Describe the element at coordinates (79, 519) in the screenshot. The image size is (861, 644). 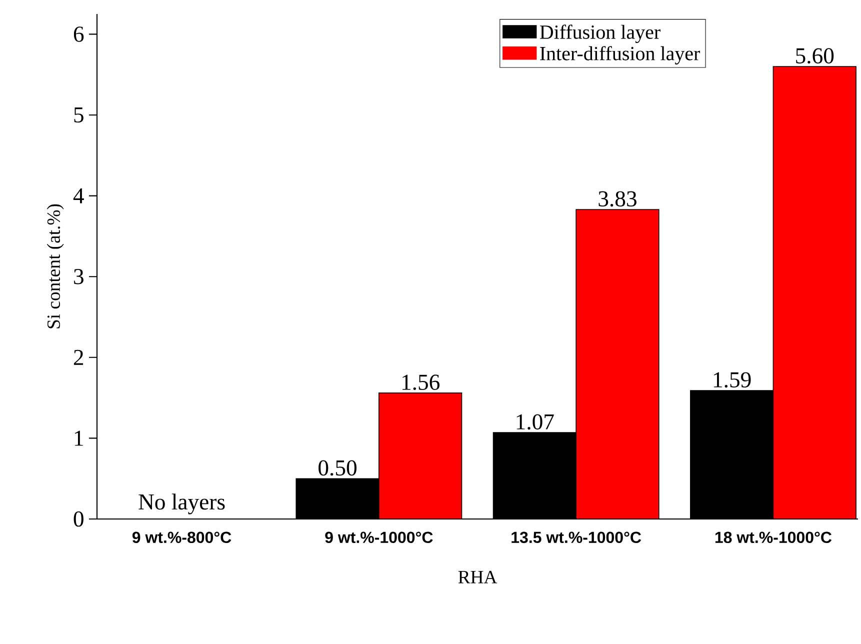
I see `y-tick-label: 0` at that location.